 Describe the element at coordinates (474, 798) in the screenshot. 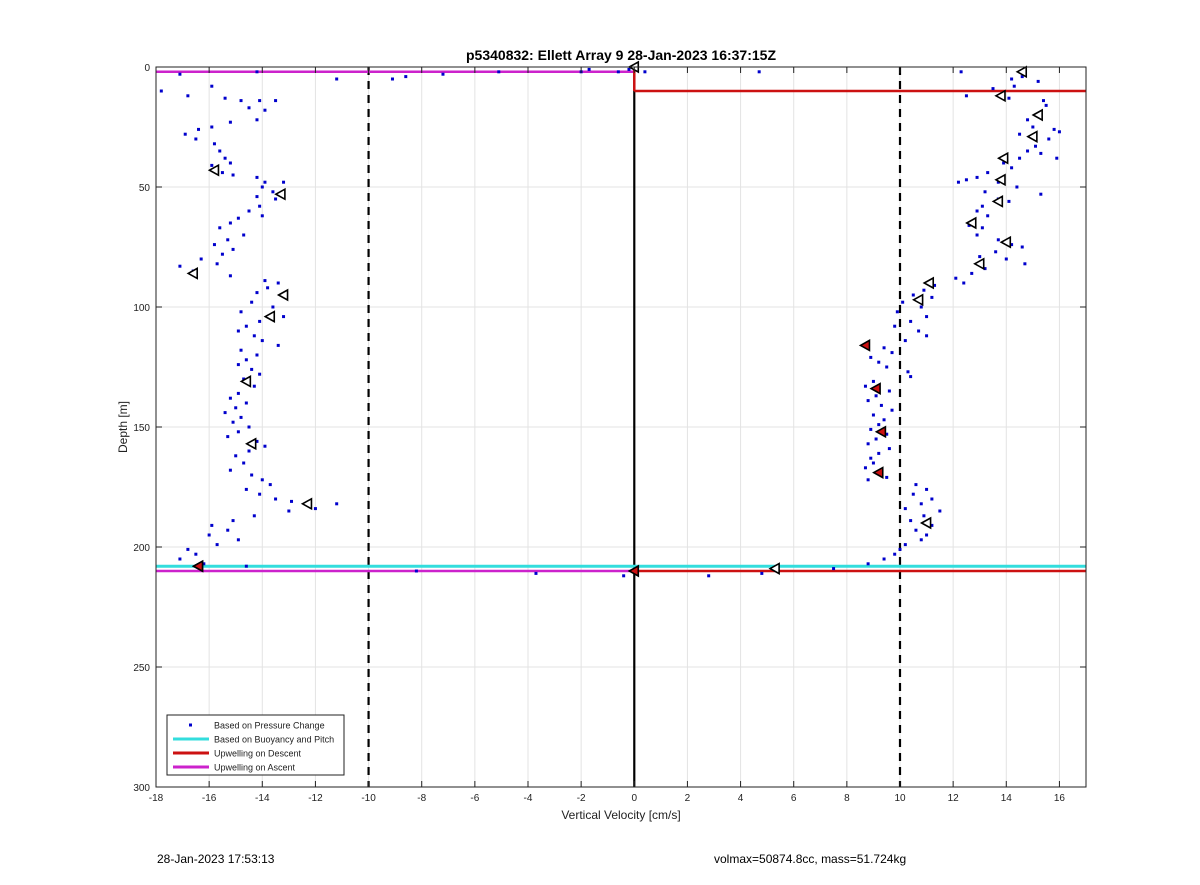

I see `x-tick-label: -6` at that location.